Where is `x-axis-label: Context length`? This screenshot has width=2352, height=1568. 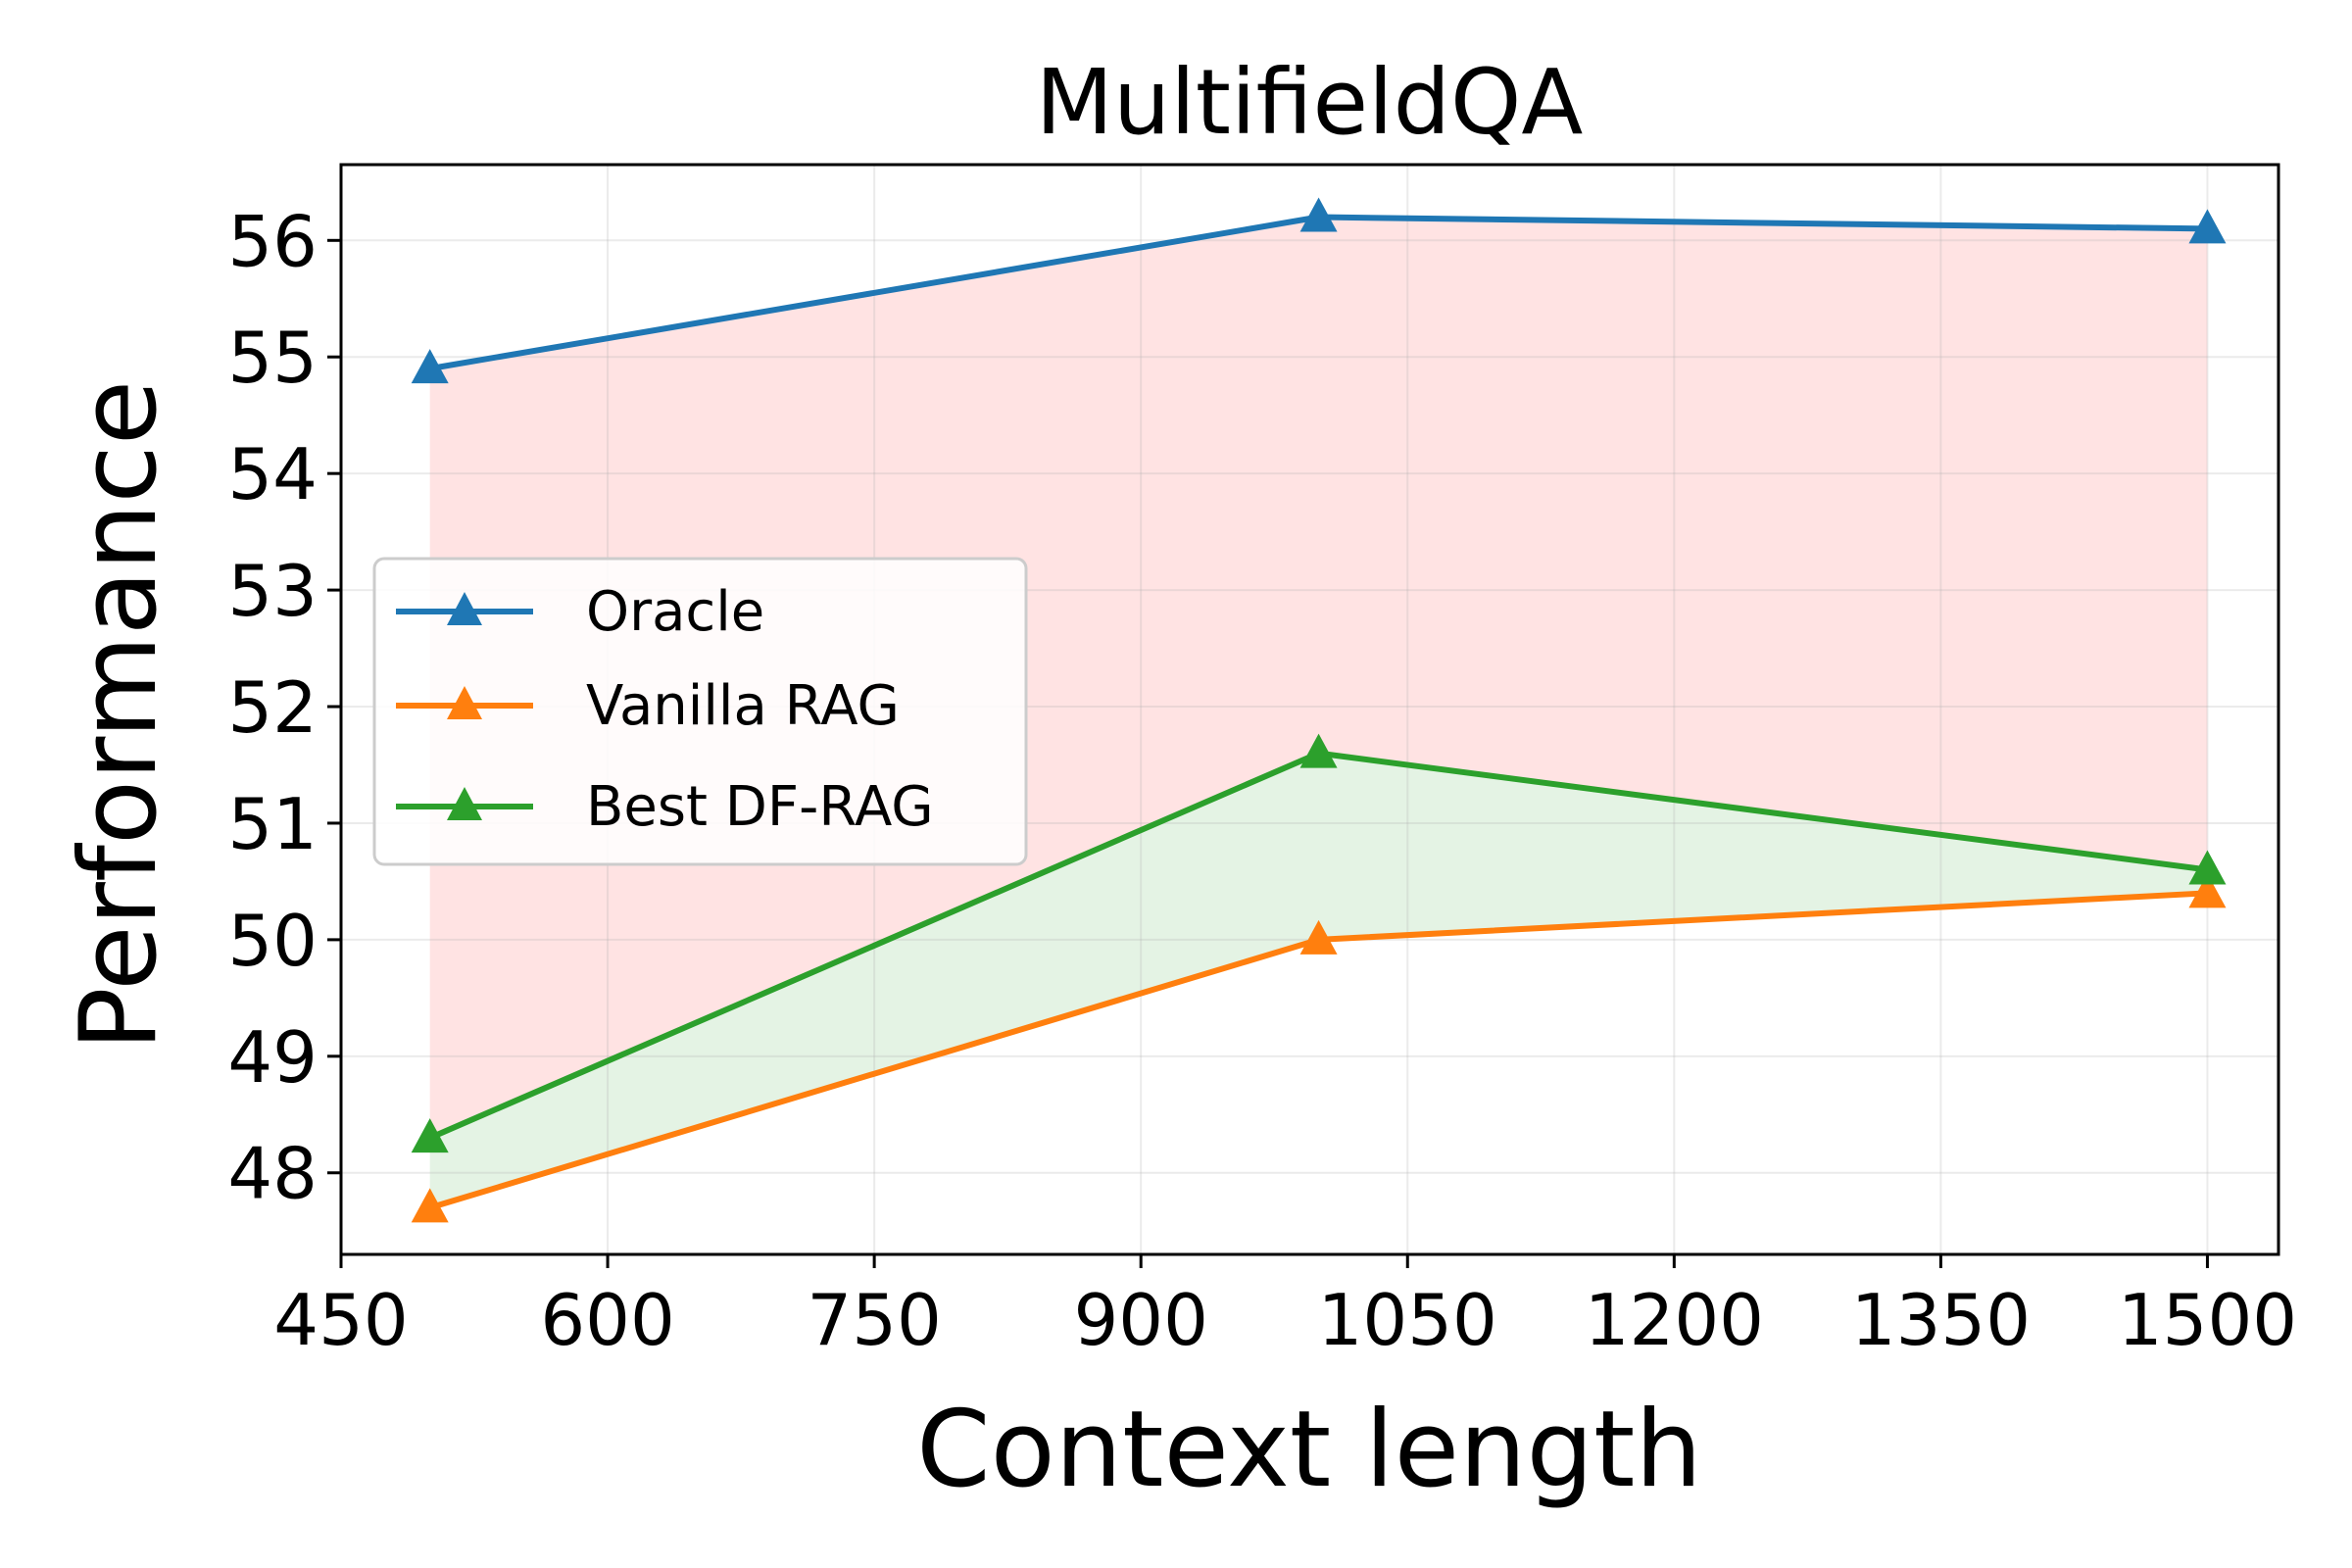 x-axis-label: Context length is located at coordinates (1309, 1450).